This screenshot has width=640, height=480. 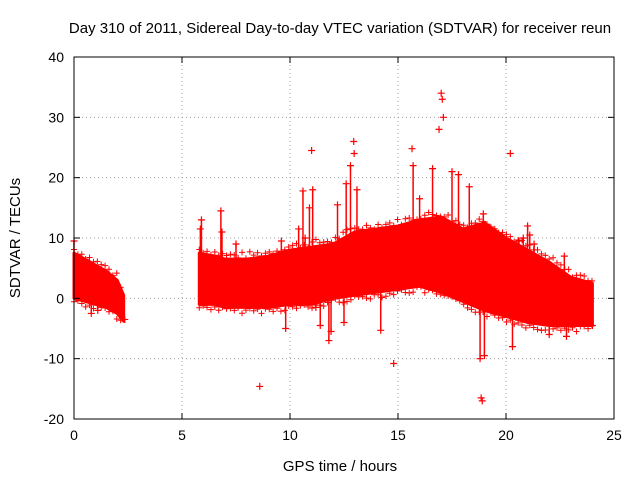 What do you see at coordinates (74, 435) in the screenshot?
I see `x-tick-label: 0` at bounding box center [74, 435].